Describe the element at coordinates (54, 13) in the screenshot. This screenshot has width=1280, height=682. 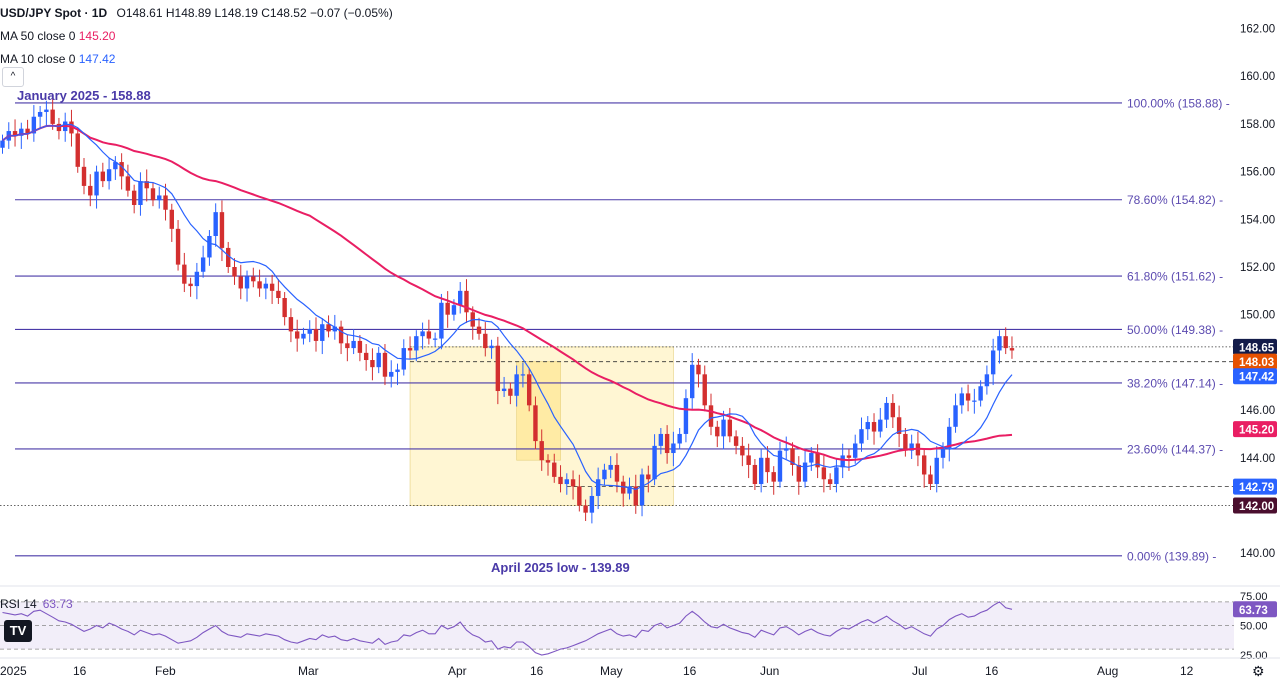
I see `symbol-title: USD/JPY Spot · 1D` at that location.